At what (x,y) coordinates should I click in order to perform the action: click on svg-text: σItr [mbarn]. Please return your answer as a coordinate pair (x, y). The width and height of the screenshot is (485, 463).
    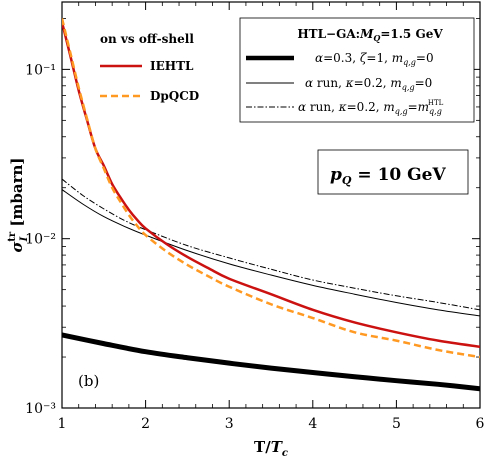
    Looking at the image, I should click on (18, 205).